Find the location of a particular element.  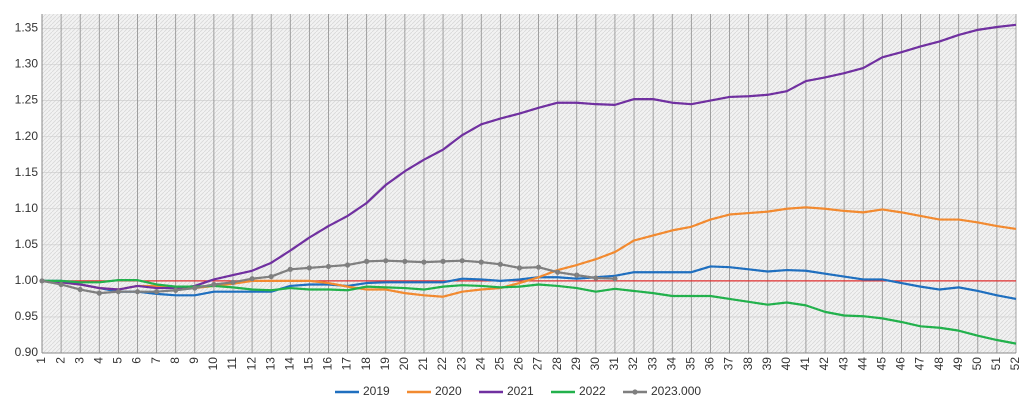

x-tick-label: 14 is located at coordinates (289, 364).